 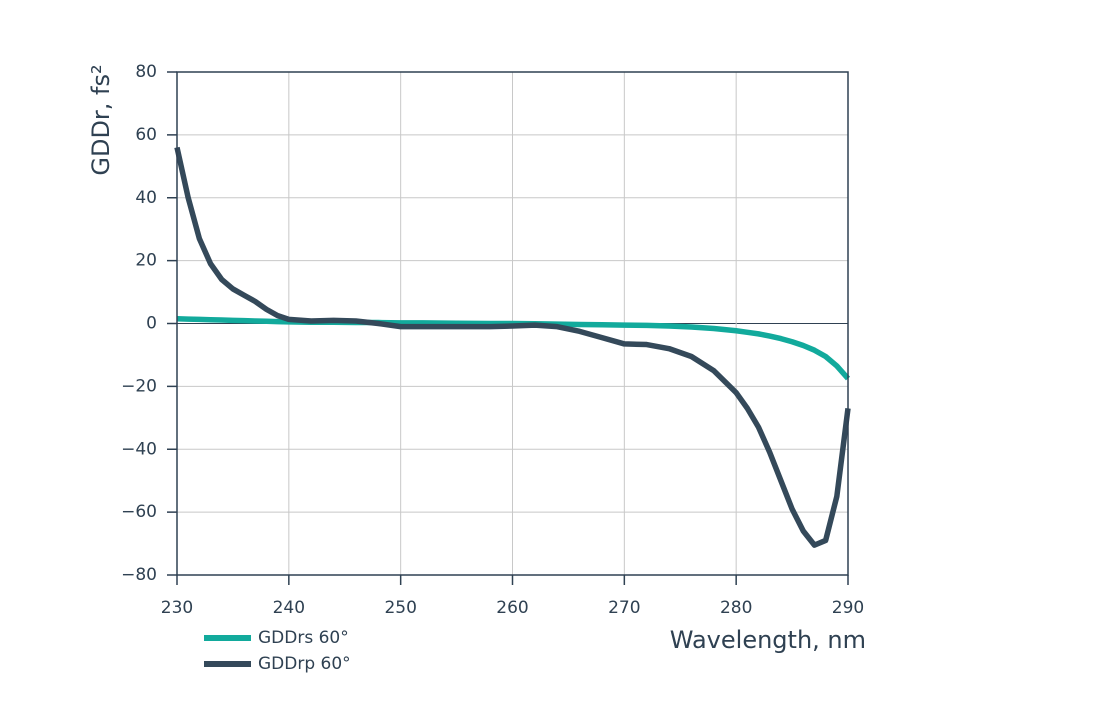 I want to click on legend: GDDrs 60° GDDrp 60°, so click(x=277, y=651).